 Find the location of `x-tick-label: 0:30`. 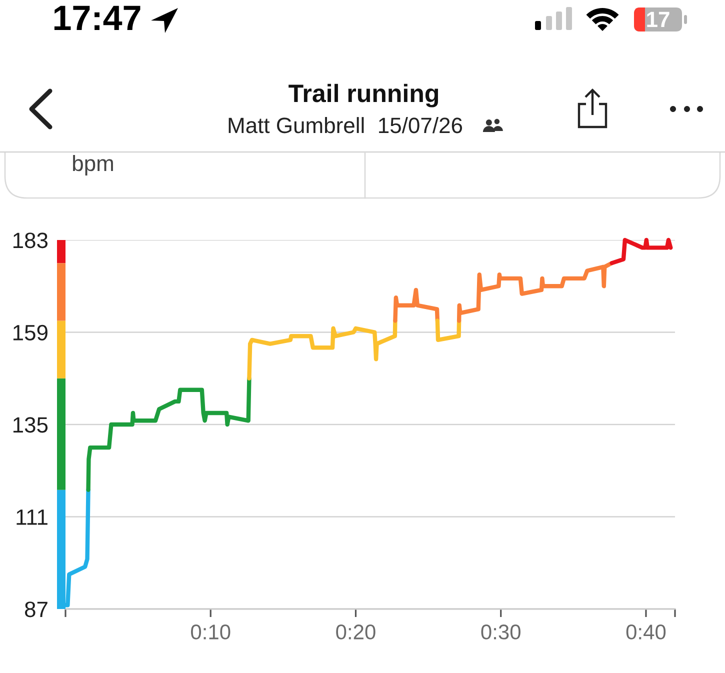

x-tick-label: 0:30 is located at coordinates (500, 632).